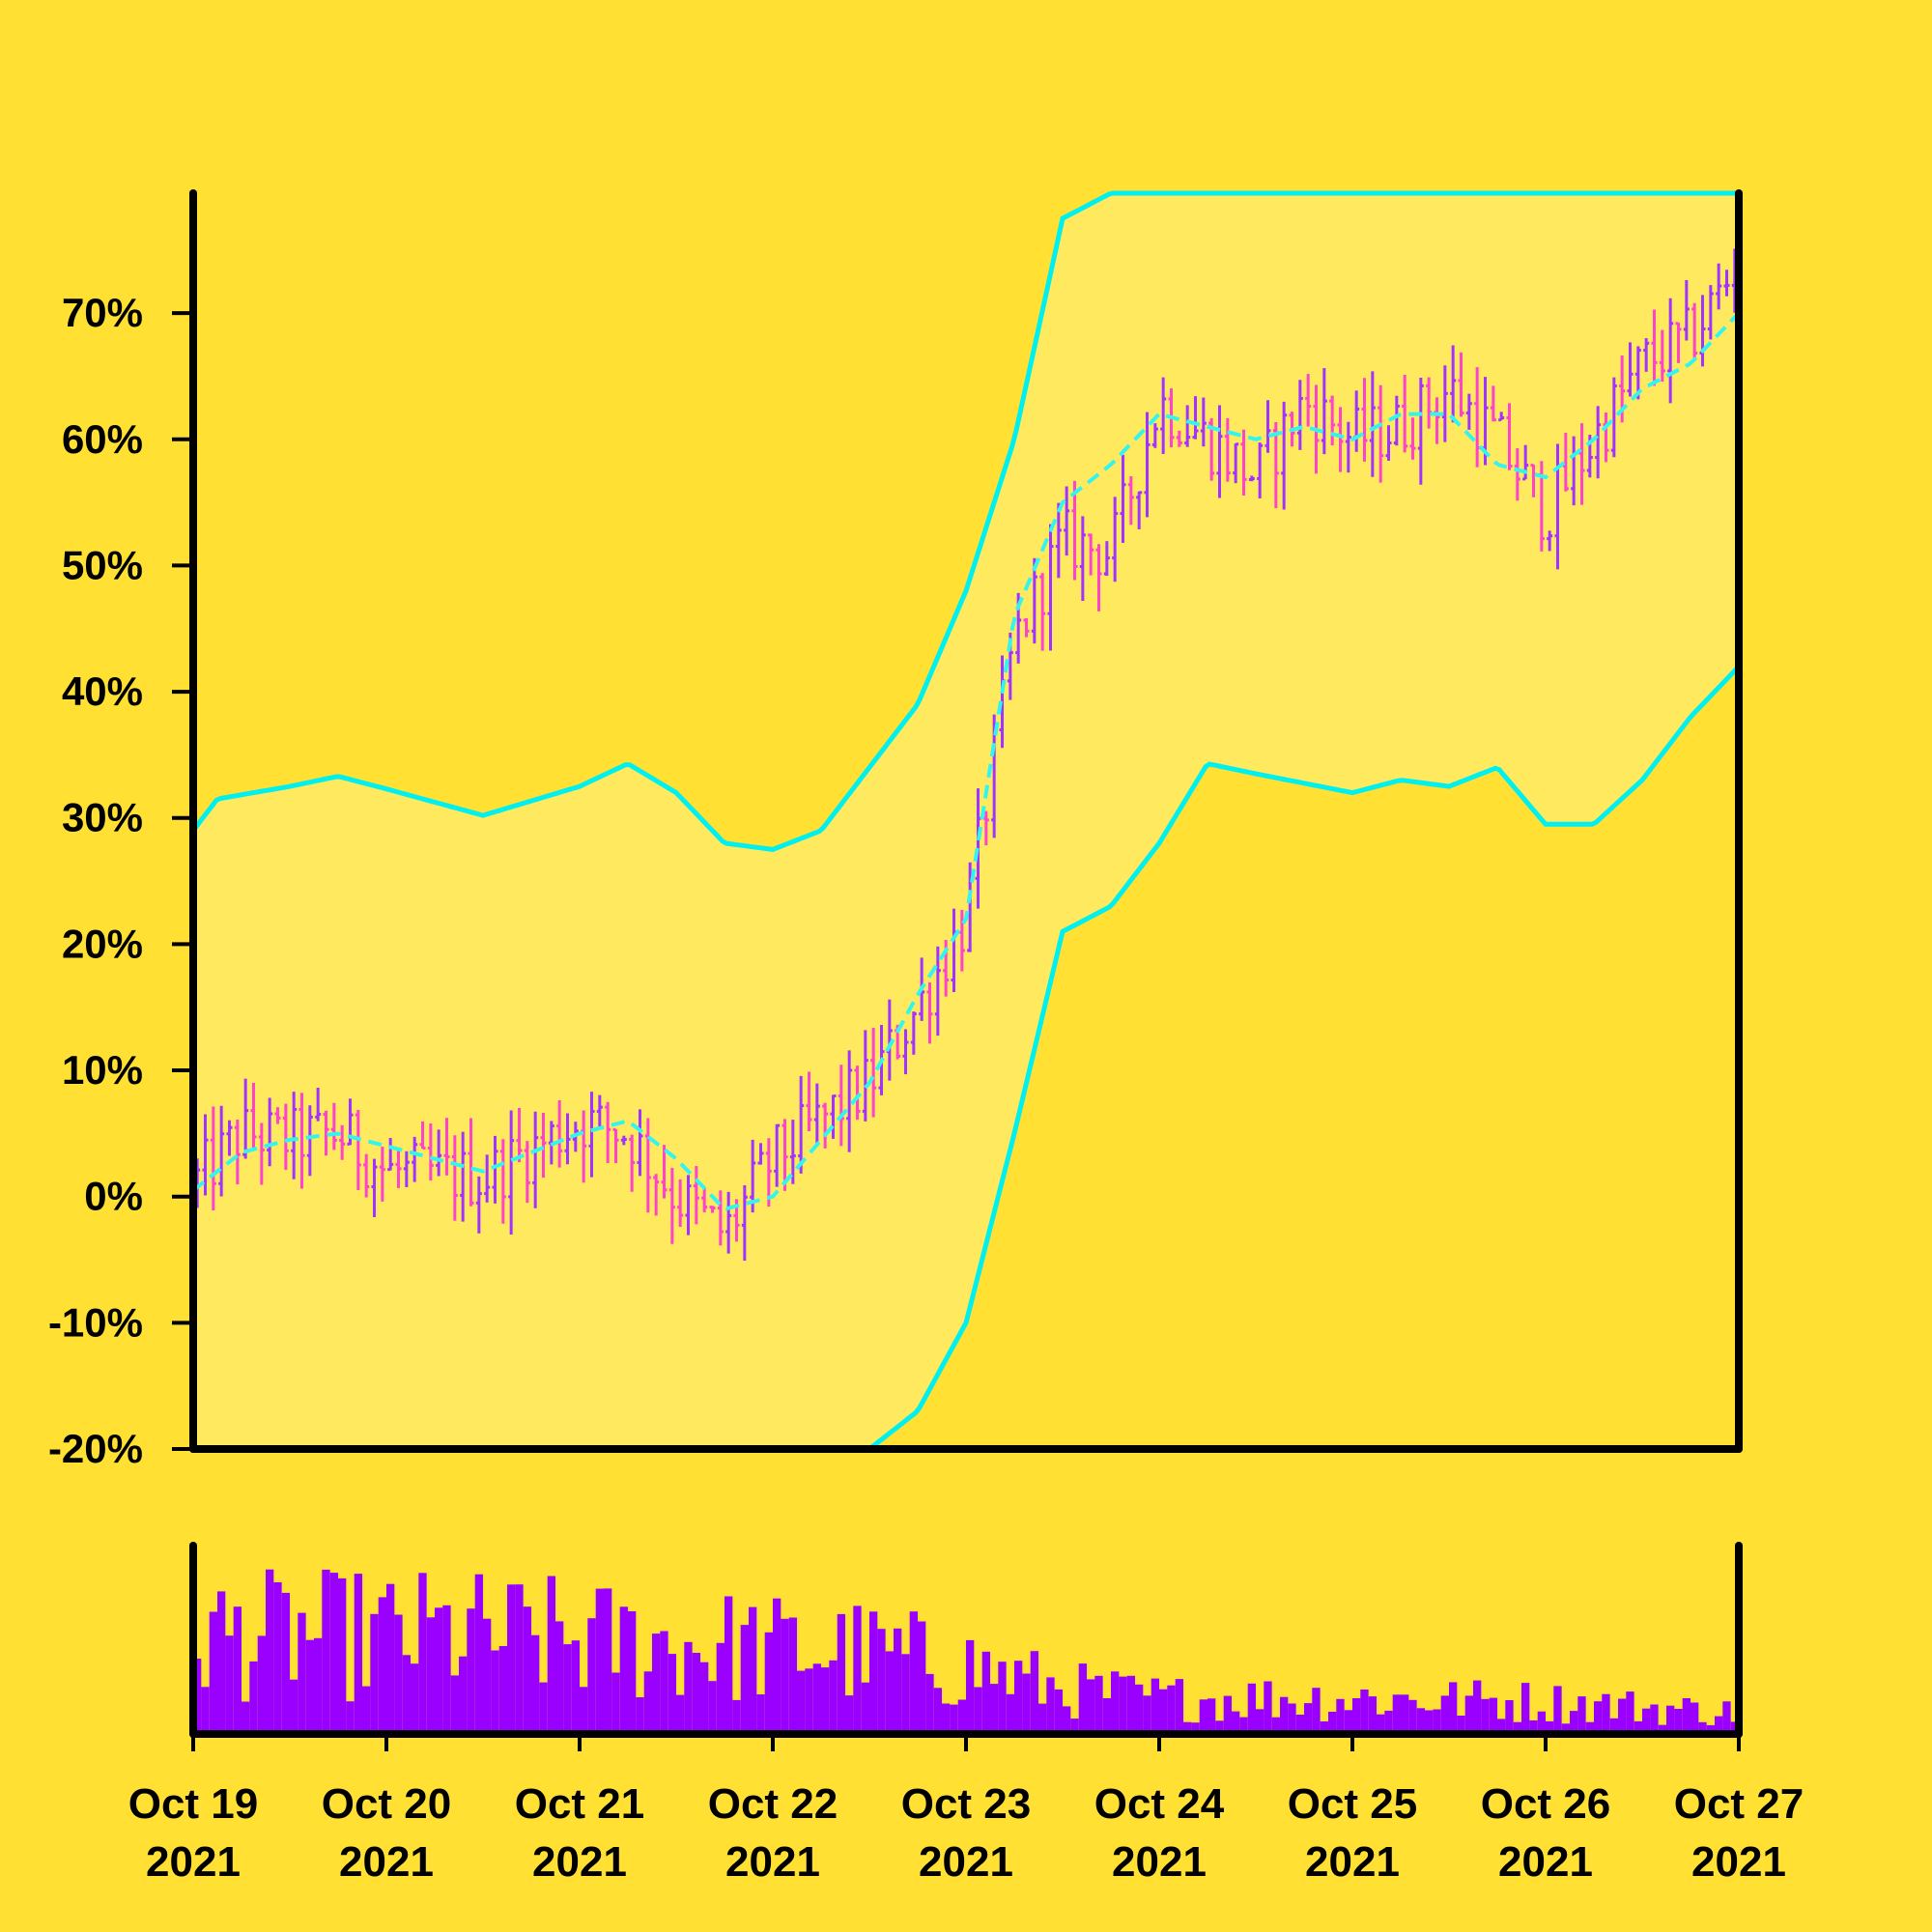  What do you see at coordinates (386, 1862) in the screenshot?
I see `x-tick-label-year: 2021` at bounding box center [386, 1862].